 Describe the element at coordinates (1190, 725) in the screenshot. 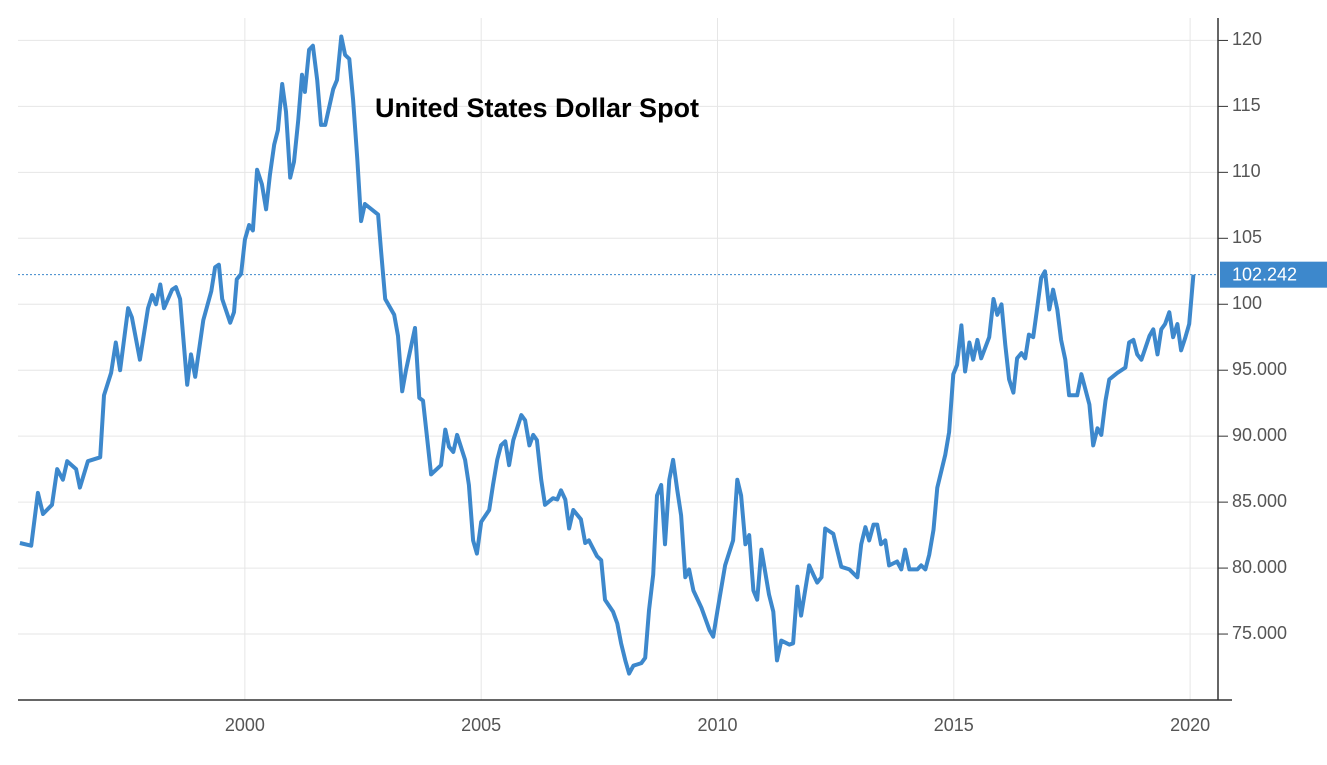

I see `x-tick-label: 2020` at that location.